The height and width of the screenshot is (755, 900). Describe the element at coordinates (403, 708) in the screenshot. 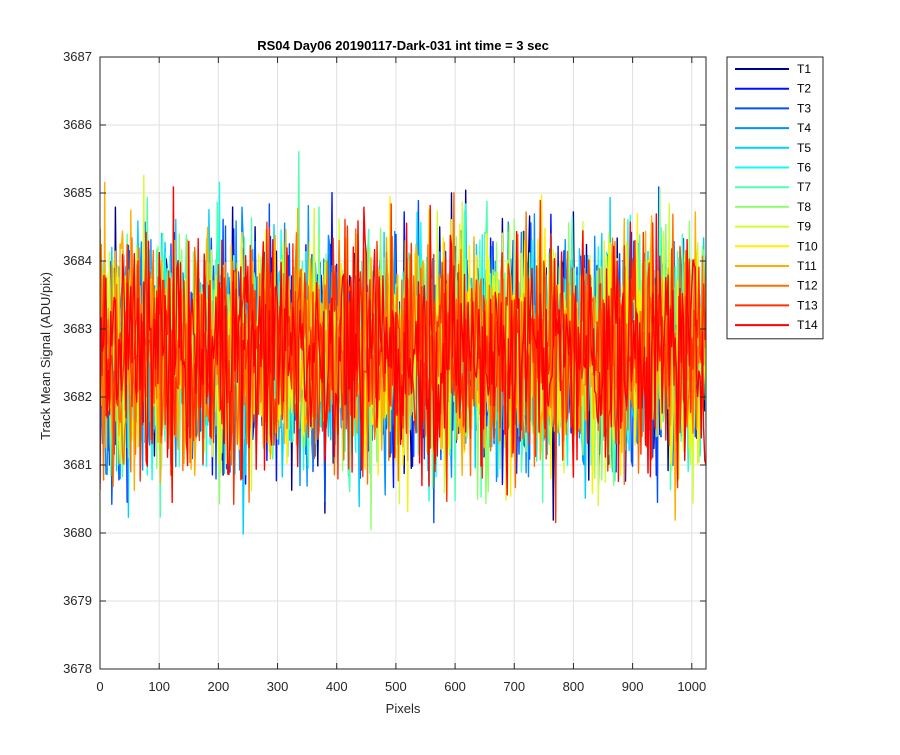

I see `x-axis-label: Pixels` at that location.